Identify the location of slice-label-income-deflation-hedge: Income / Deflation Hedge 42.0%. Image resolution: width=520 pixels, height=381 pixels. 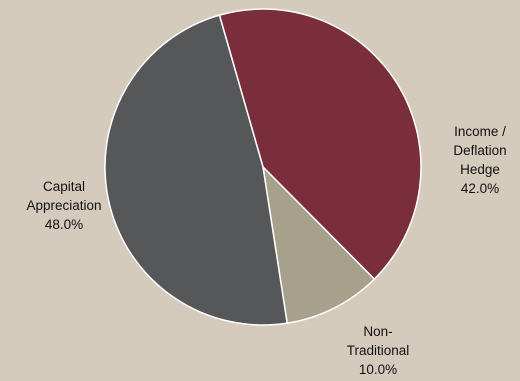
(480, 160).